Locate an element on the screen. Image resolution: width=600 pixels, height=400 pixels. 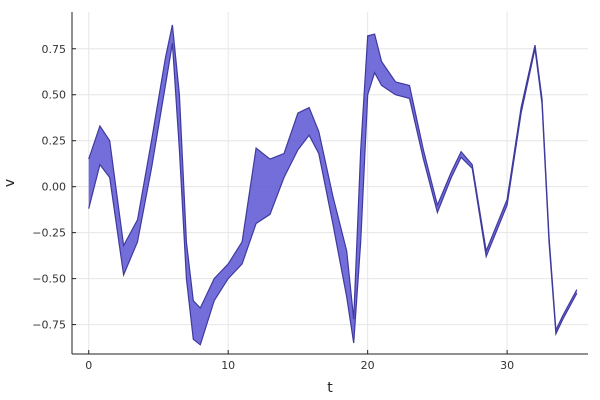
y-tick-label: −0.75 is located at coordinates (49, 325).